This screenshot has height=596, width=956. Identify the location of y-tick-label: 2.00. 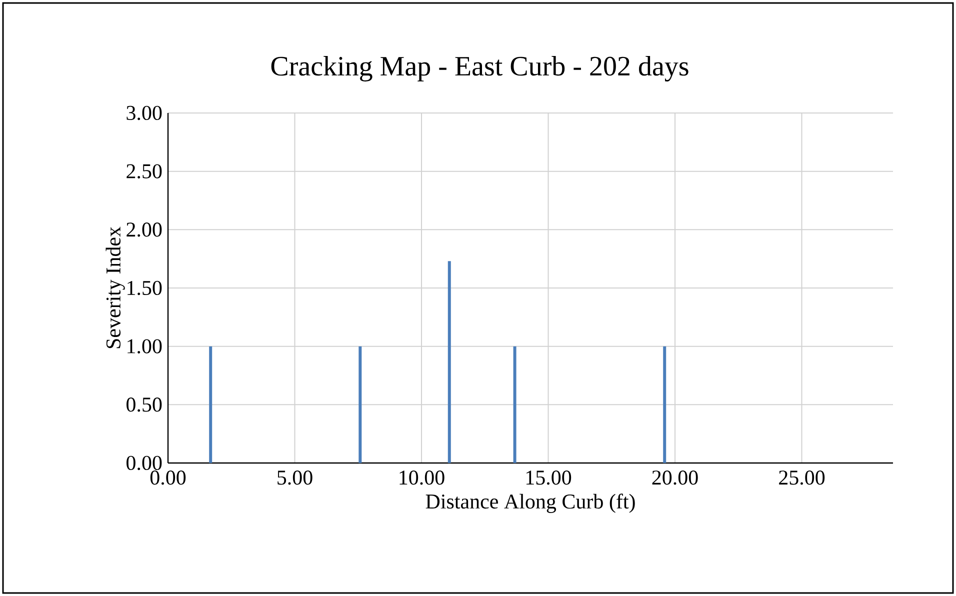
(144, 229).